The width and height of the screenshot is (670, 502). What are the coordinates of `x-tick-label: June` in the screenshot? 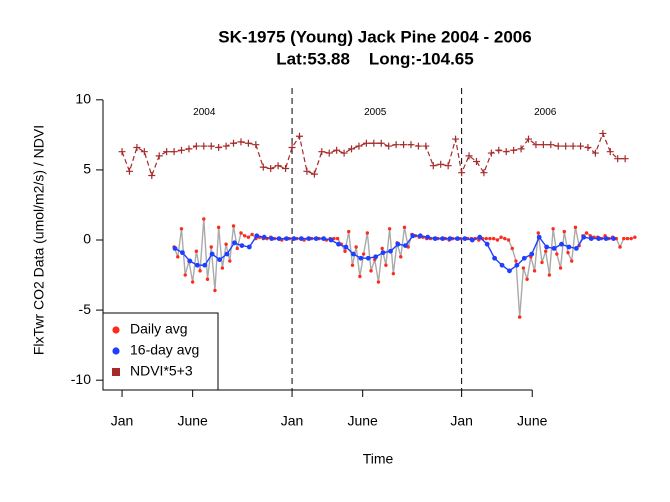 It's located at (362, 421).